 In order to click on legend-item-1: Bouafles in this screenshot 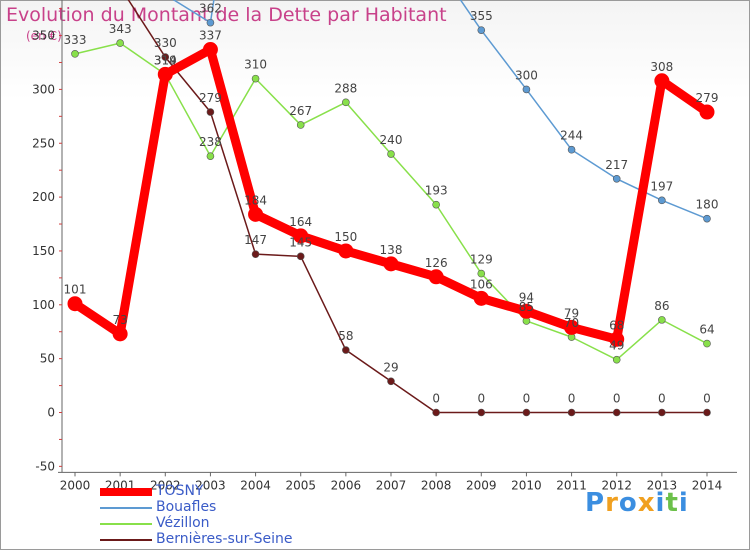, I will do `click(210, 507)`.